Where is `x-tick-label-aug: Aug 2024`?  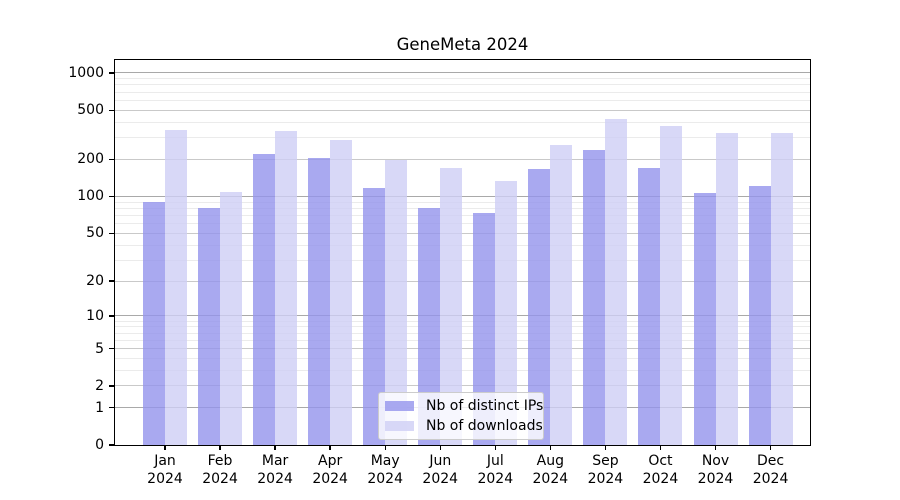 x-tick-label-aug: Aug 2024 is located at coordinates (550, 470).